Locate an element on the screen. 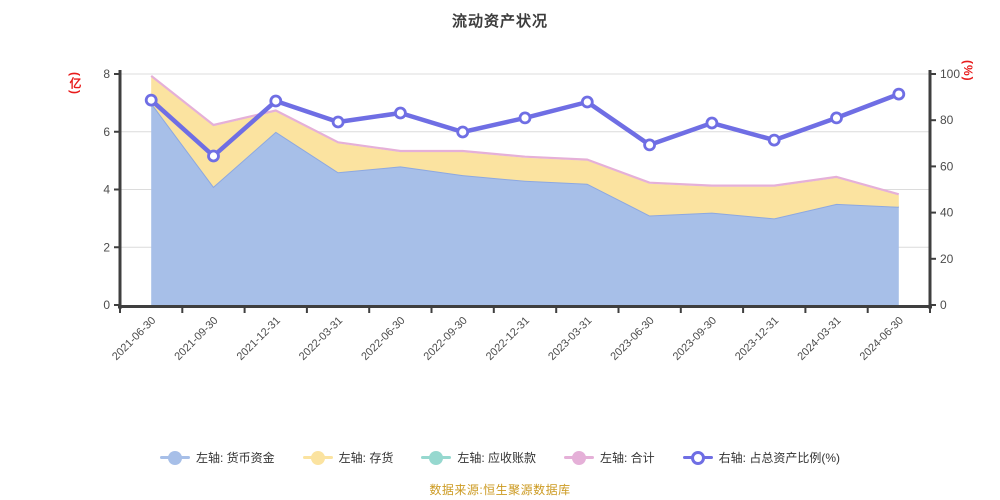  x-axis-date-label: 2022-06-30 is located at coordinates (383, 339).